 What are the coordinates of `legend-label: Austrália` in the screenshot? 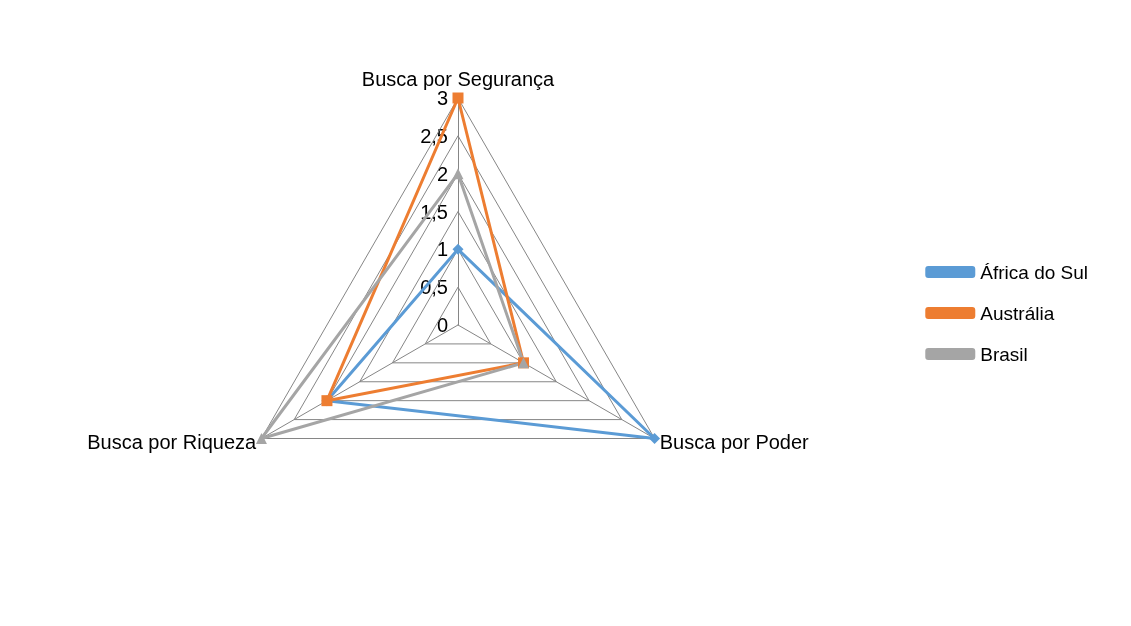 It's located at (1017, 313).